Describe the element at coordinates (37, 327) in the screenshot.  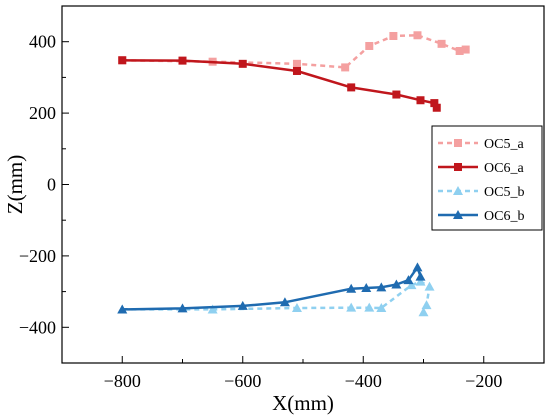
I see `y-tick-label: −400` at that location.